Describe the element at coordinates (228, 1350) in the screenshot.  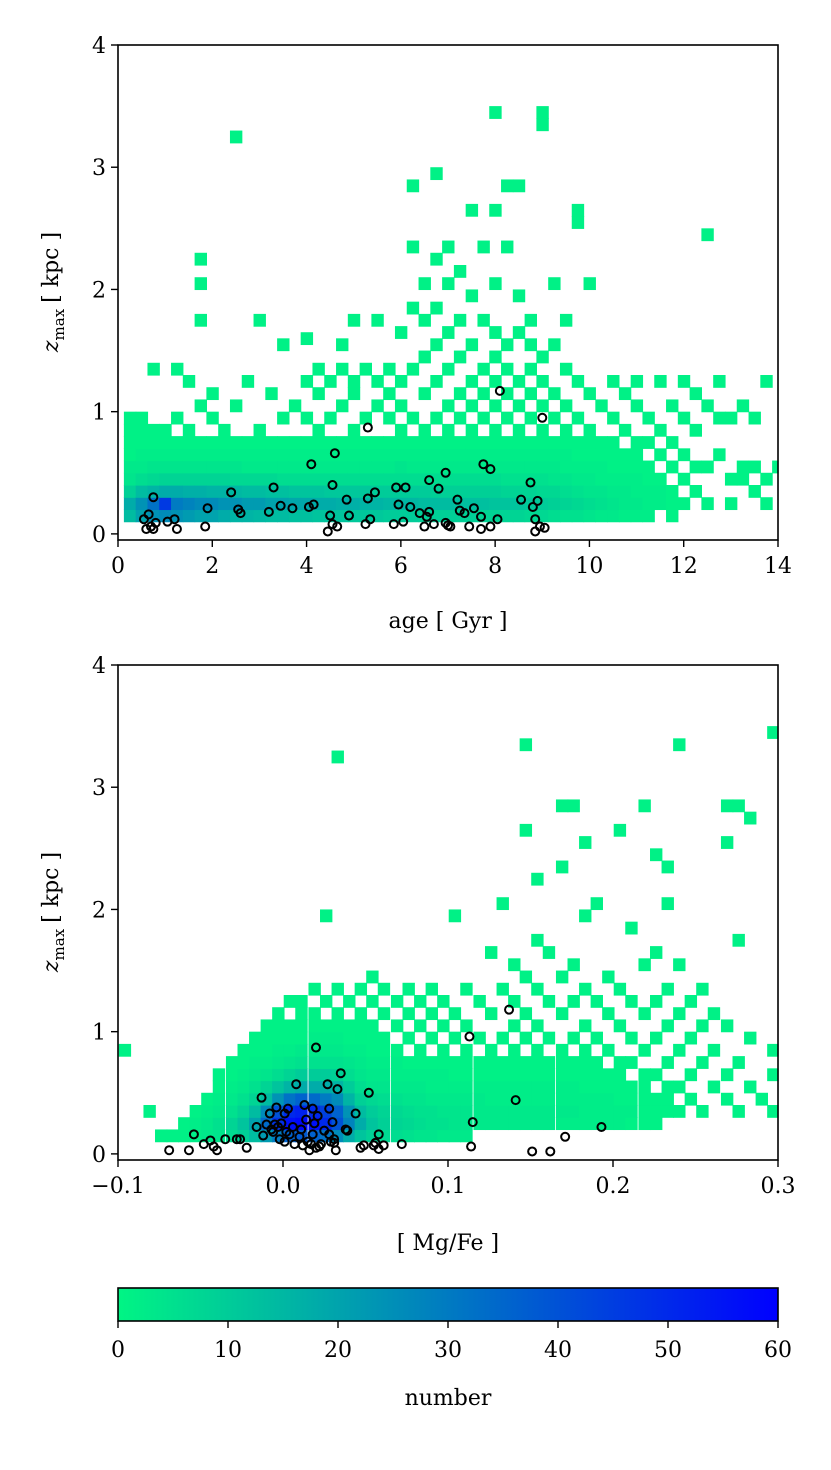
I see `colorbar-tick-label: 10` at that location.